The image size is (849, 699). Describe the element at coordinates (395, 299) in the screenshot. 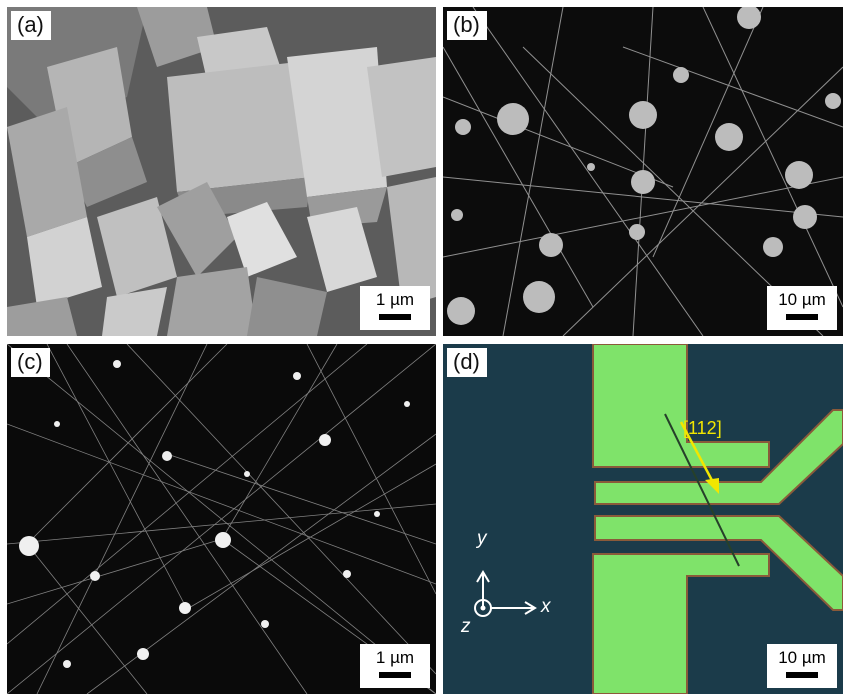

I see `panel-a-scale-text: 1 µm` at that location.